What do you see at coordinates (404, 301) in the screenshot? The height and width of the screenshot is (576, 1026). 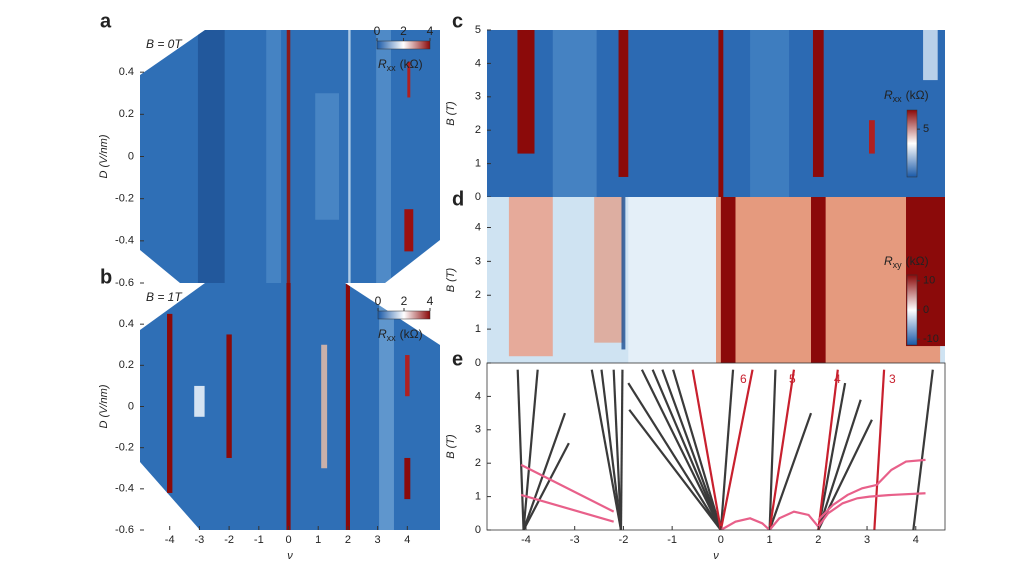 I see `colorbar-tick-label: 2` at bounding box center [404, 301].